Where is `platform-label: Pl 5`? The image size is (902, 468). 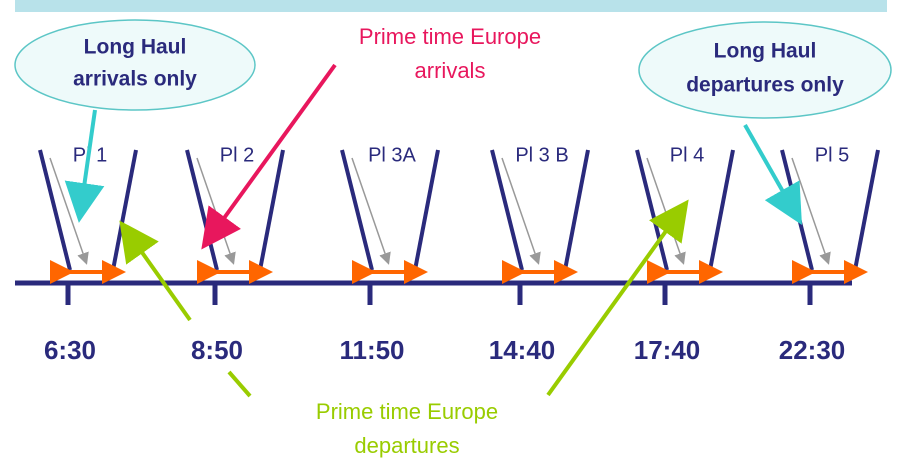 platform-label: Pl 5 is located at coordinates (832, 155).